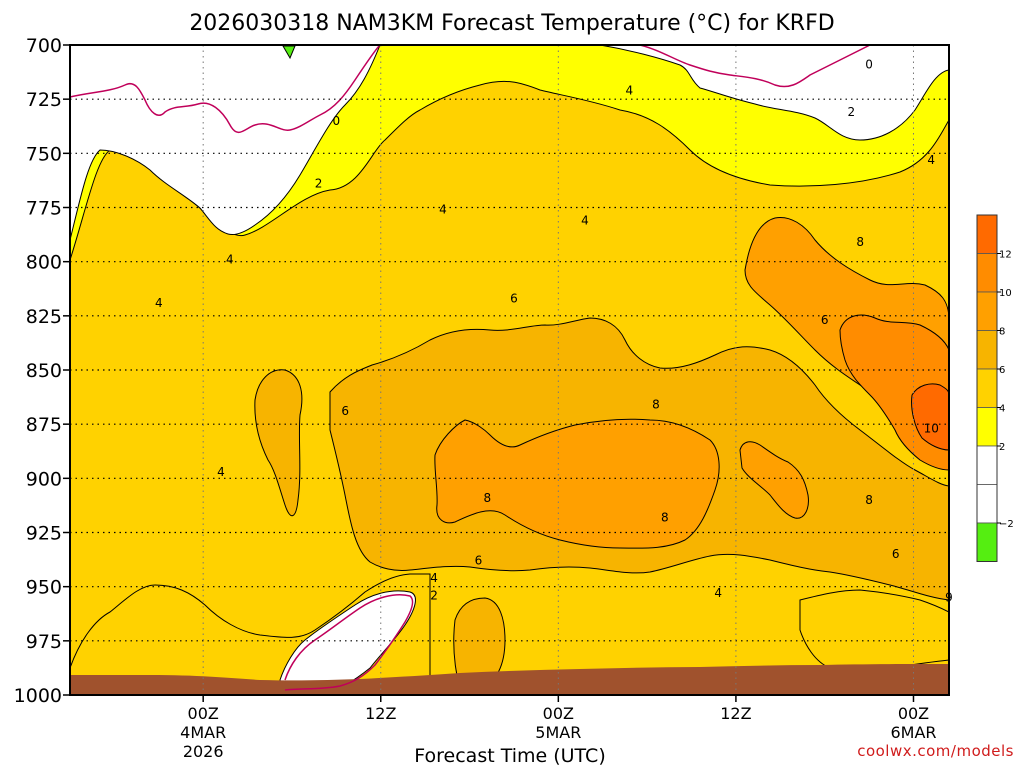 This screenshot has height=772, width=1024. I want to click on colorbar: 12 10 8 6 4 2 −2, so click(995, 388).